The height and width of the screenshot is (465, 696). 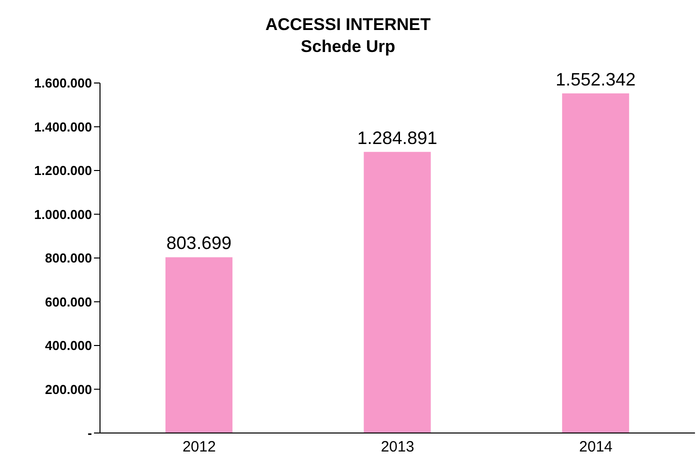 What do you see at coordinates (397, 447) in the screenshot?
I see `x-tick-label: 2013` at bounding box center [397, 447].